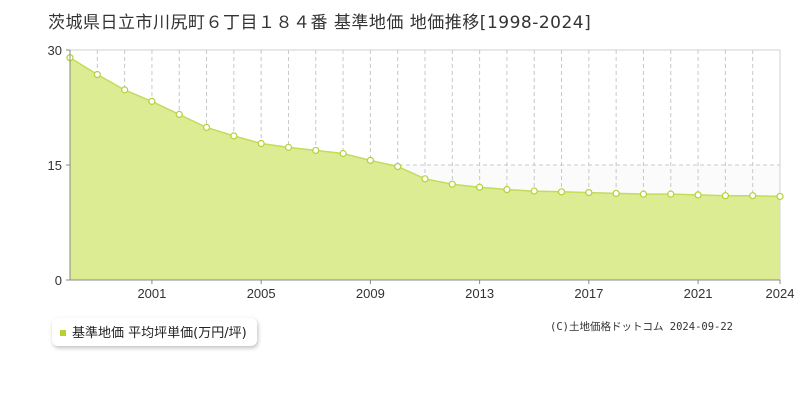  What do you see at coordinates (507, 189) in the screenshot?
I see `data-point-2014` at bounding box center [507, 189].